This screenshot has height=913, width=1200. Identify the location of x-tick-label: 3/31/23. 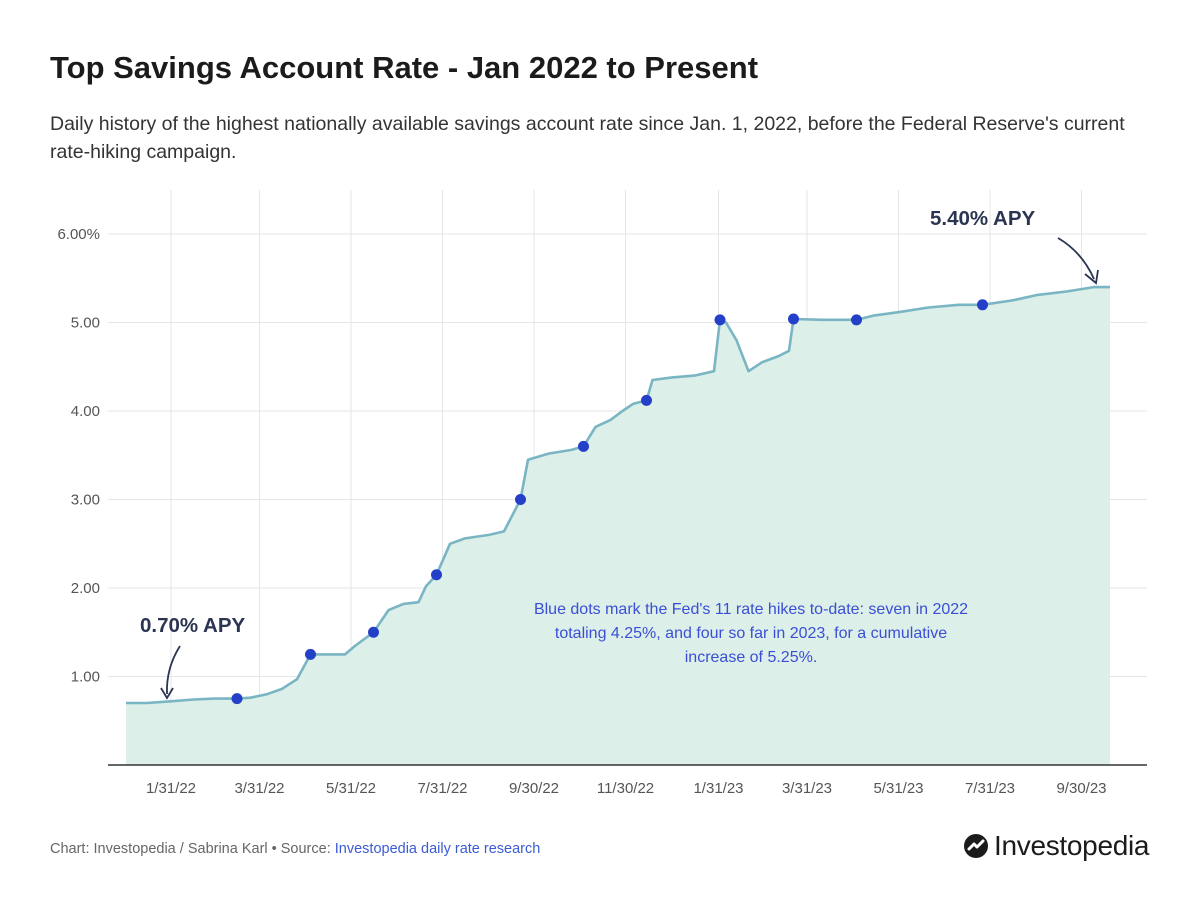
(807, 788).